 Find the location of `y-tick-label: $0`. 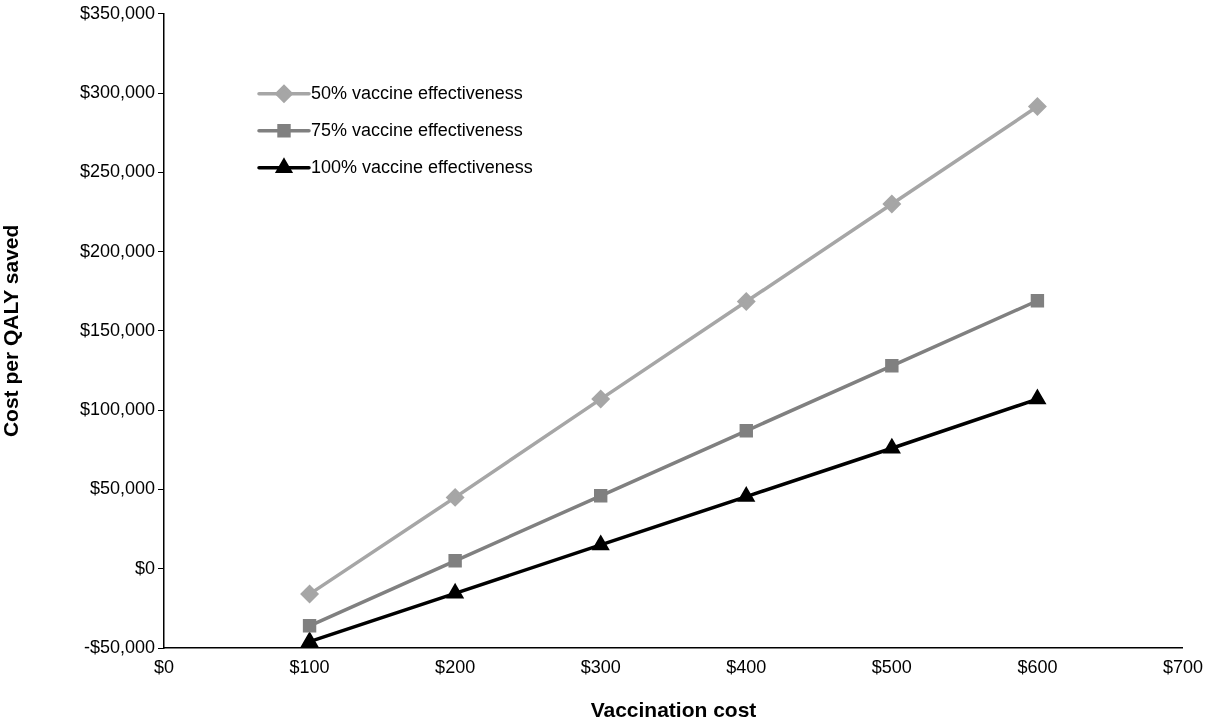

y-tick-label: $0 is located at coordinates (144, 567).